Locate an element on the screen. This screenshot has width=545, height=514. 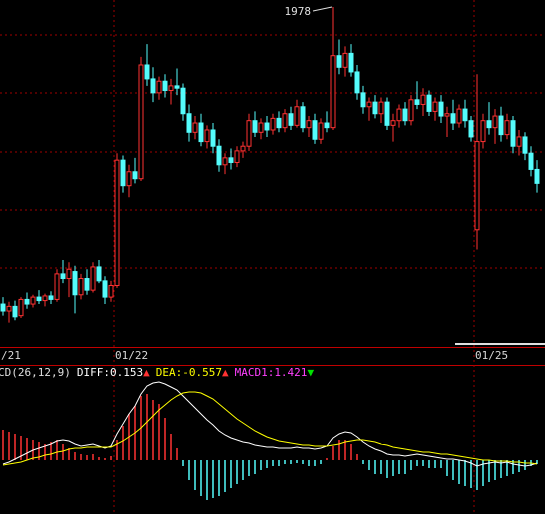
legend-arrow: ▼ is located at coordinates (310, 372).